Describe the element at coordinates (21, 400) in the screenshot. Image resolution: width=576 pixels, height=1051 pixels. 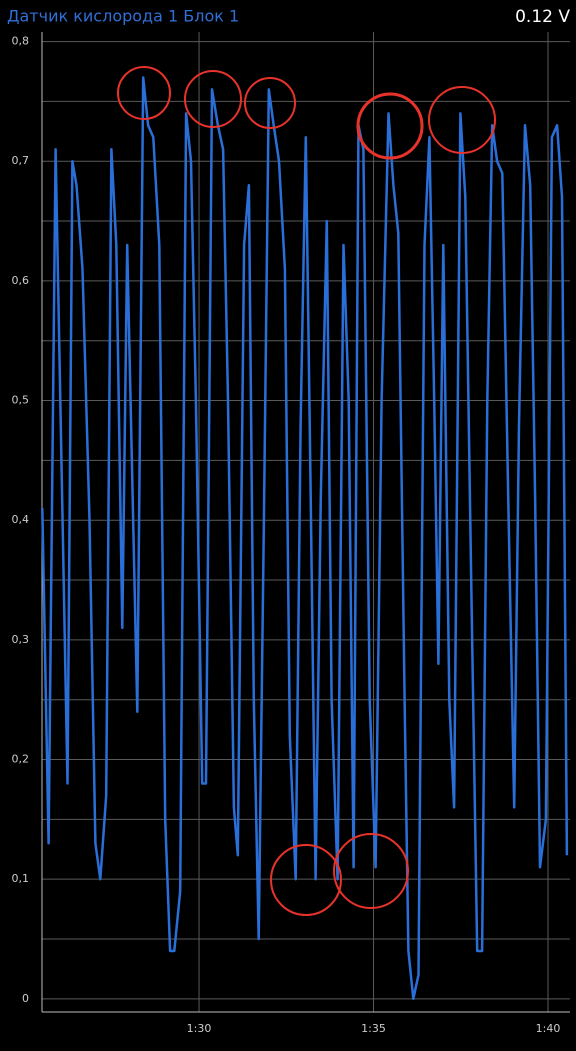
I see `y-tick-label: 0,5` at that location.